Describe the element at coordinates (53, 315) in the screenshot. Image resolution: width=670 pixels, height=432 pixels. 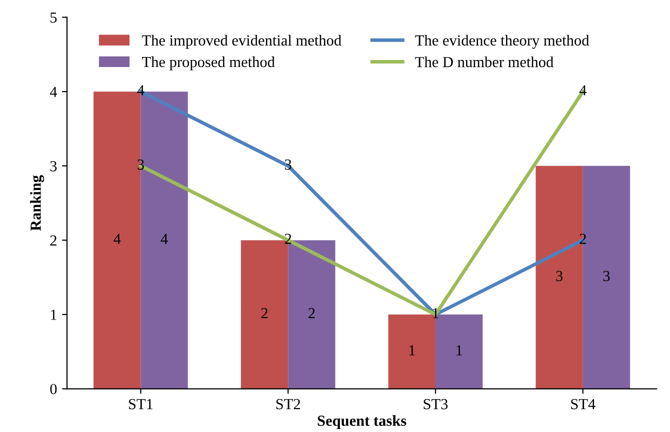
I see `y-tick-label: 1` at that location.